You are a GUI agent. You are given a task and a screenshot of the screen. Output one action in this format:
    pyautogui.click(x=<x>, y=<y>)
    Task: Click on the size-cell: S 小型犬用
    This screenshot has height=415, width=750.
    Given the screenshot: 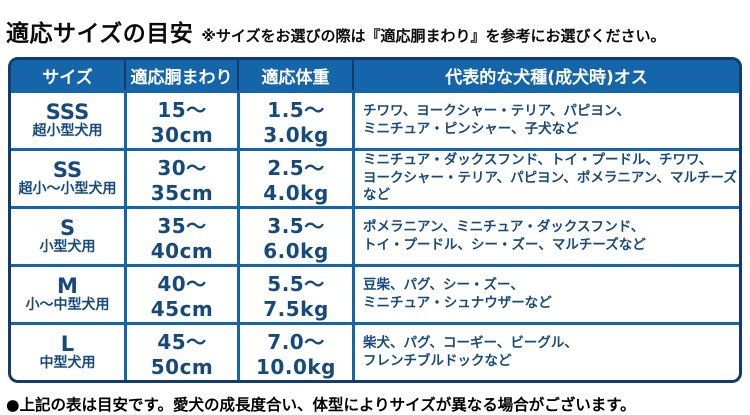 What is the action you would take?
    pyautogui.click(x=67, y=235)
    